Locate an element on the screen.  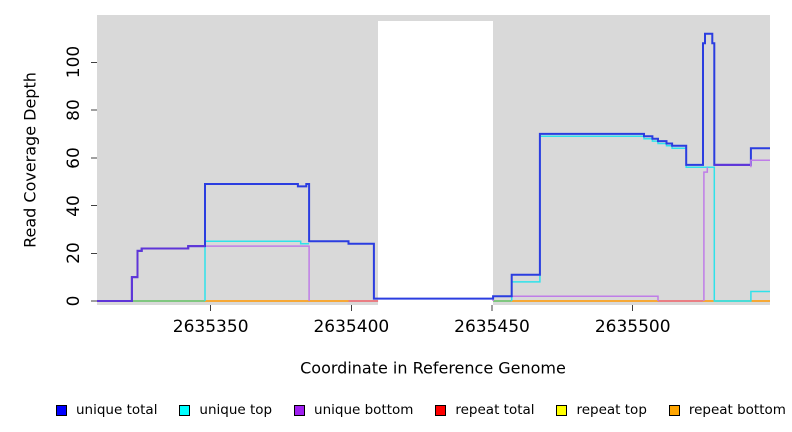
coverage-line-unique-top-left is located at coordinates (257, 270).